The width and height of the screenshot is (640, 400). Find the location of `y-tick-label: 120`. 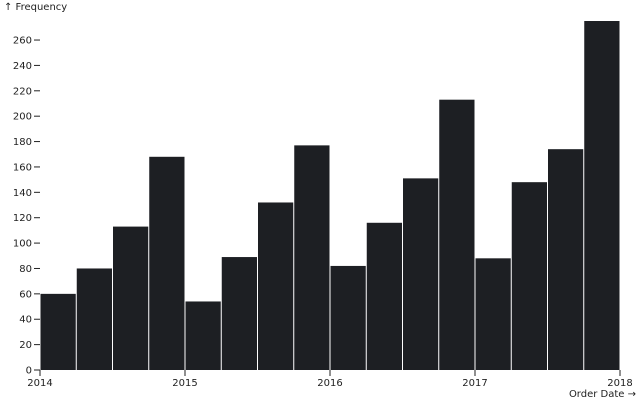

y-tick-label: 120 is located at coordinates (22, 218).